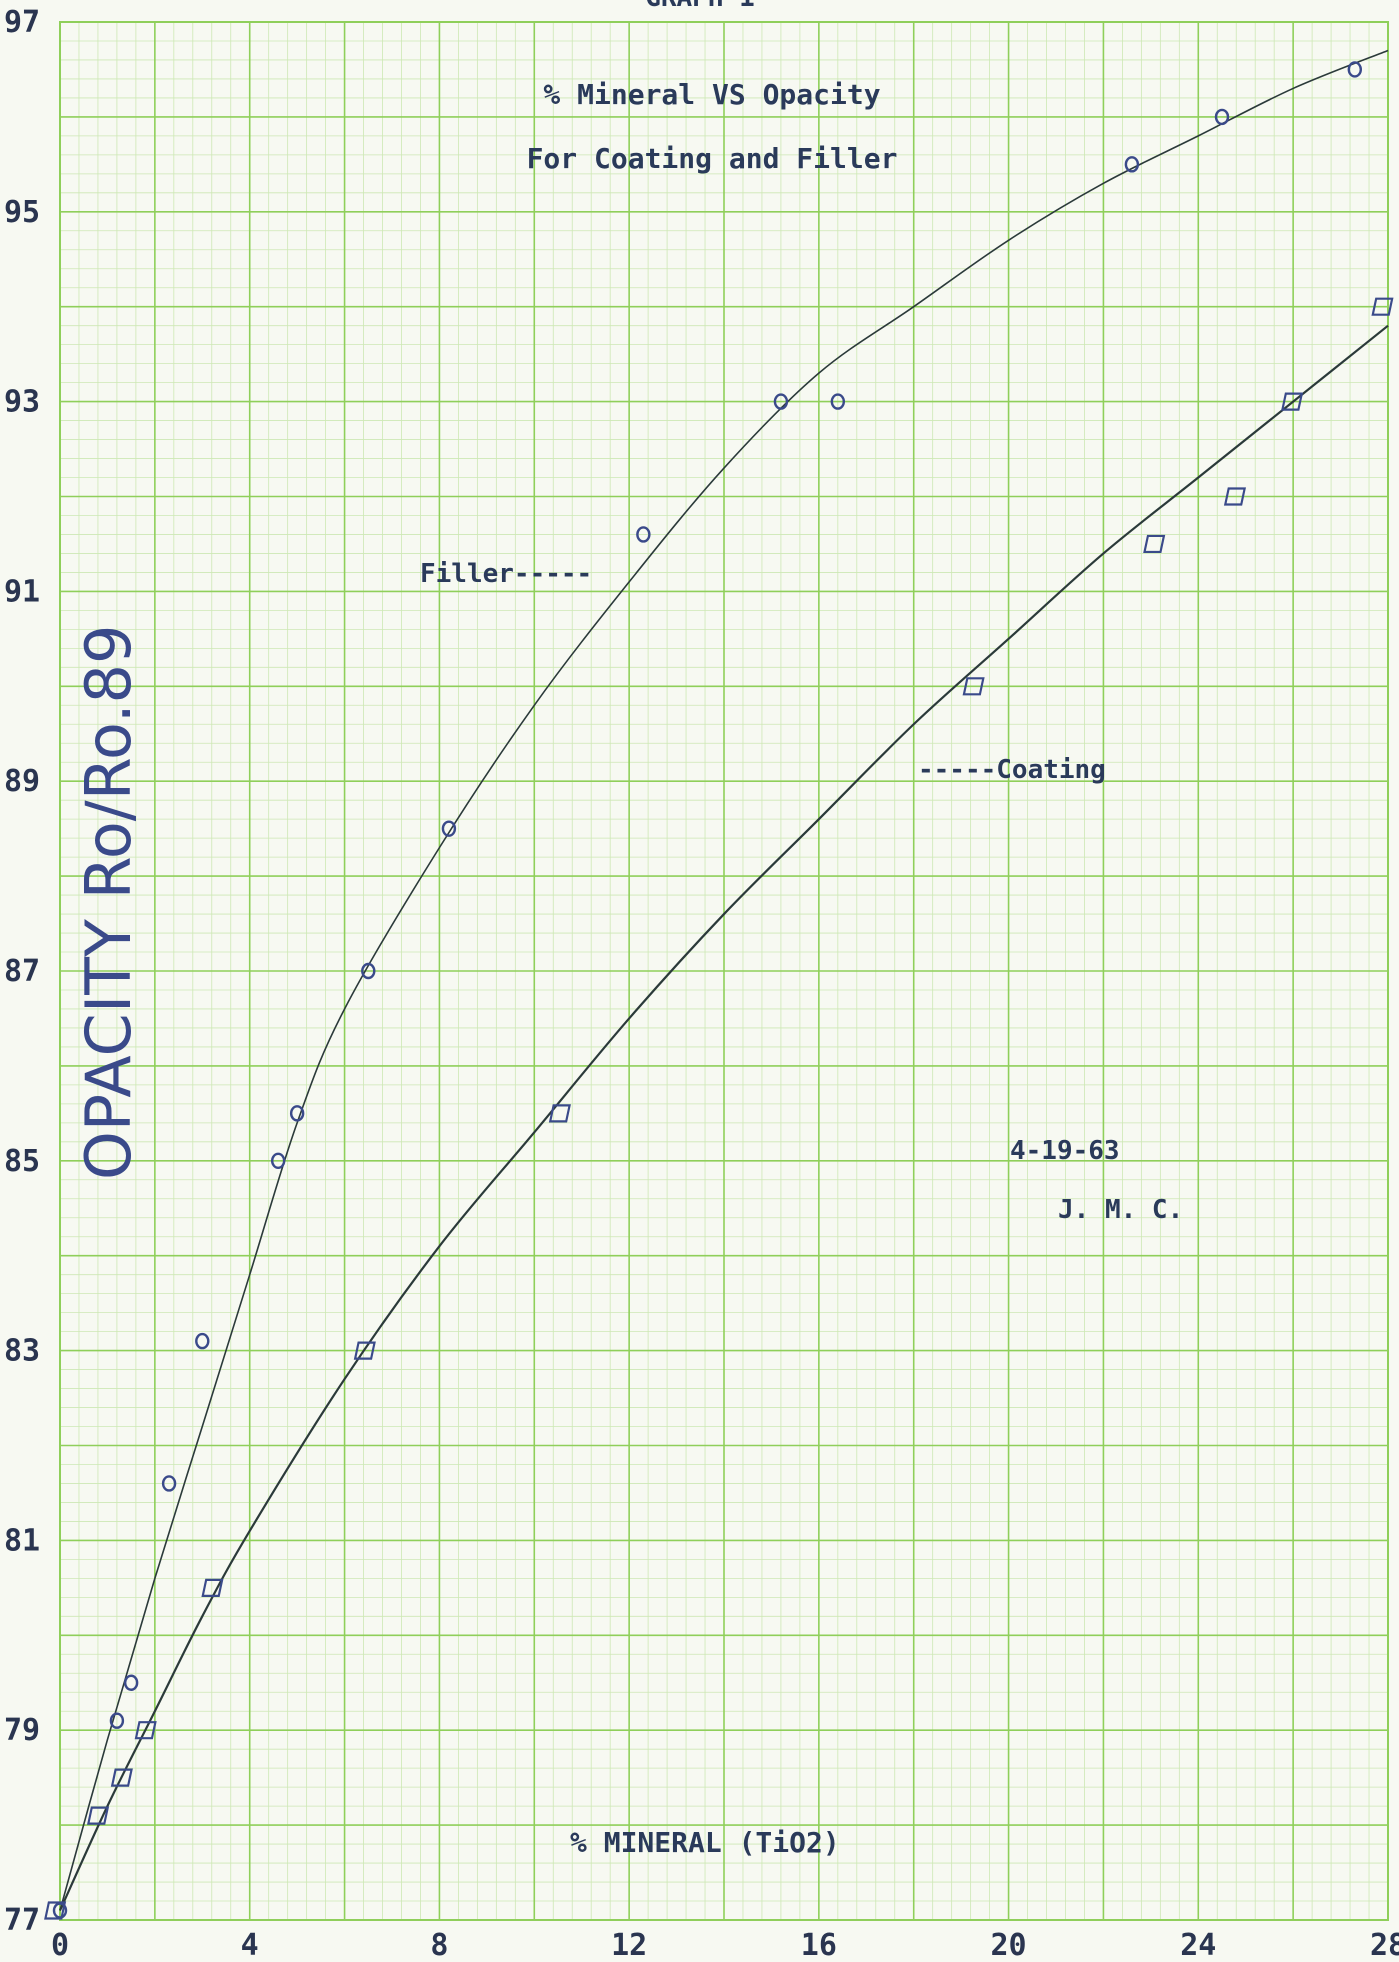 This screenshot has height=1962, width=1399. I want to click on y-tick-label: 89, so click(22, 781).